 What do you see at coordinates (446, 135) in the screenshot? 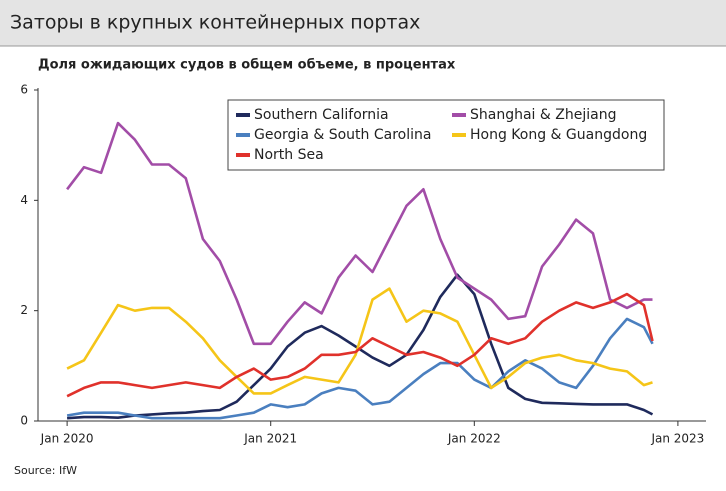
I see `legend-box` at bounding box center [446, 135].